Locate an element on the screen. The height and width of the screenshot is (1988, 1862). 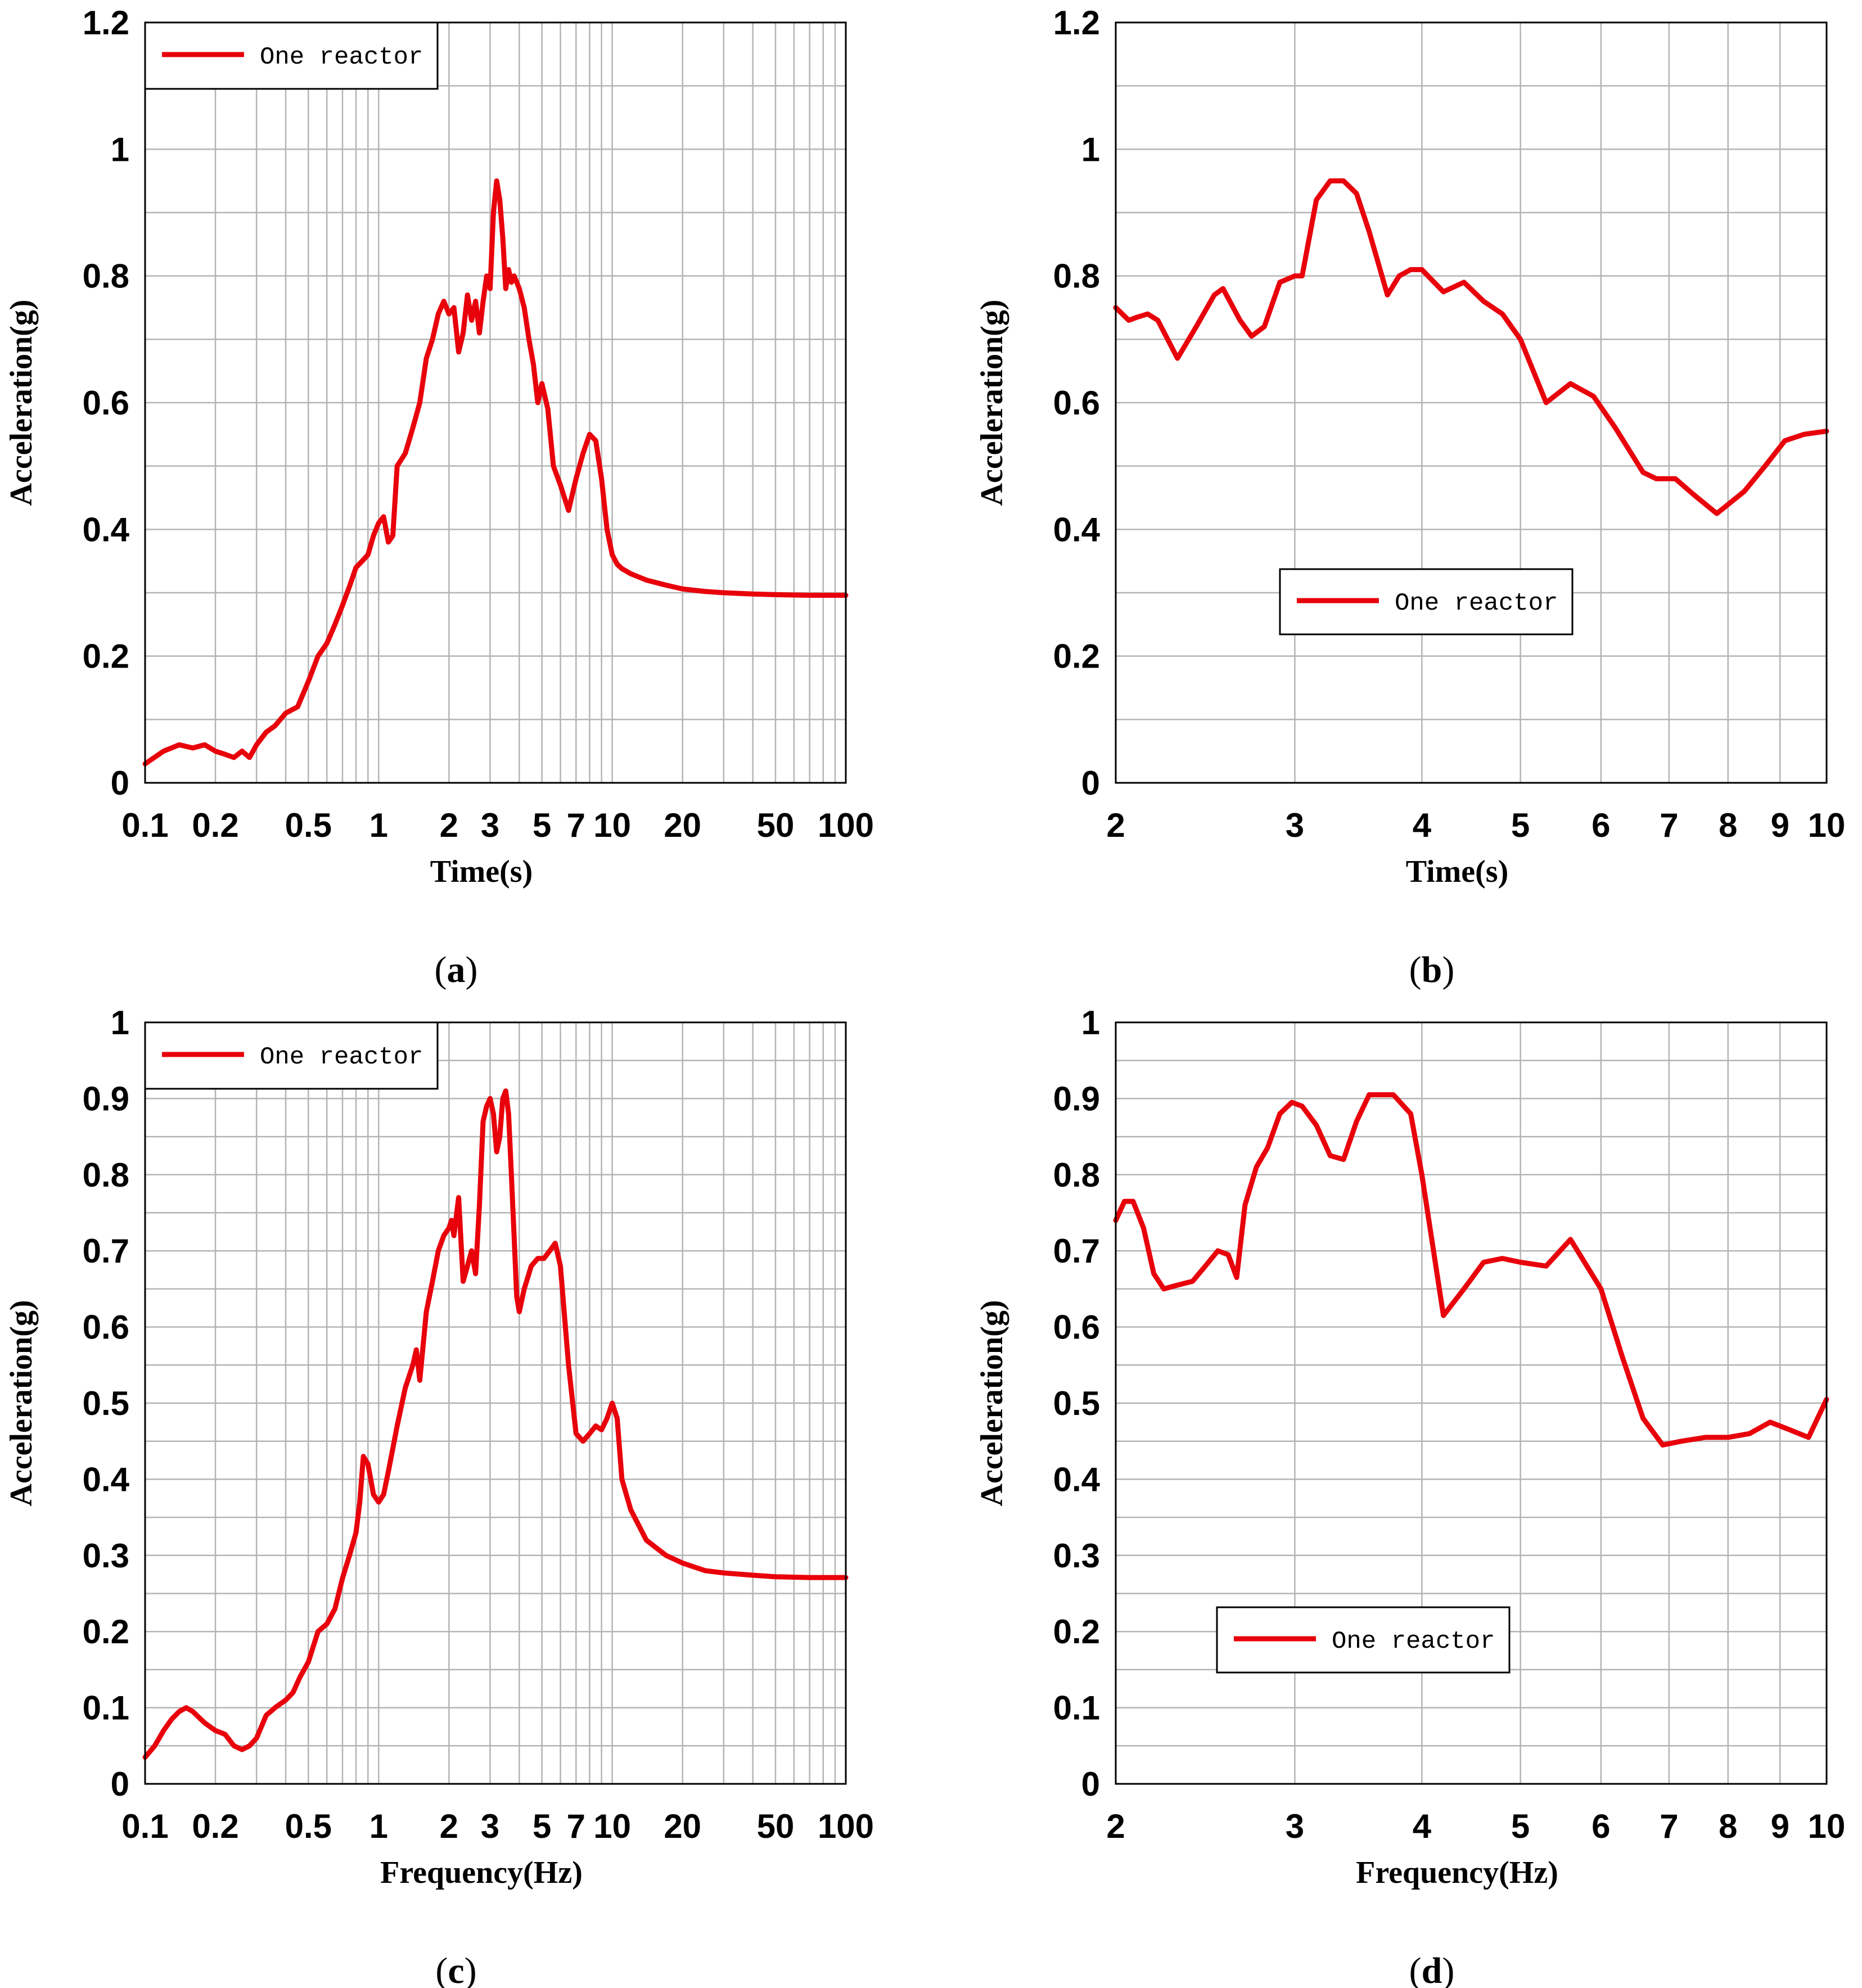
x-tick-label: 0.5 is located at coordinates (308, 1826).